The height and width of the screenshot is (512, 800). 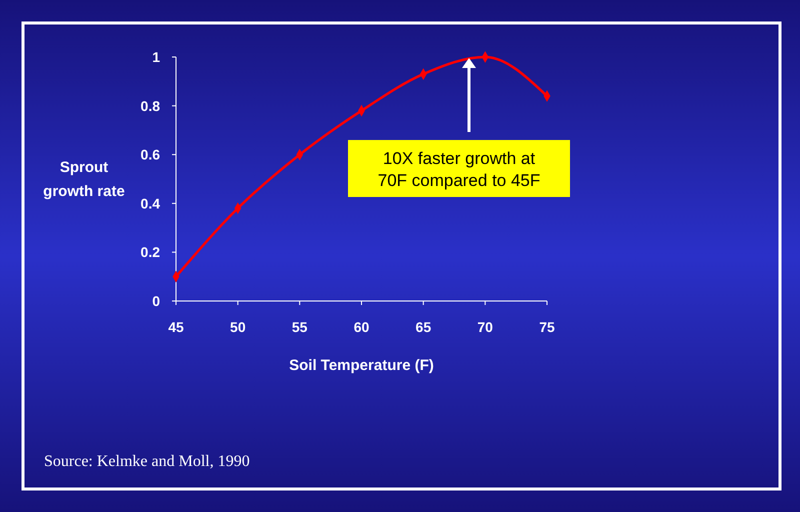 I want to click on y-tick-label: 0.2, so click(x=150, y=252).